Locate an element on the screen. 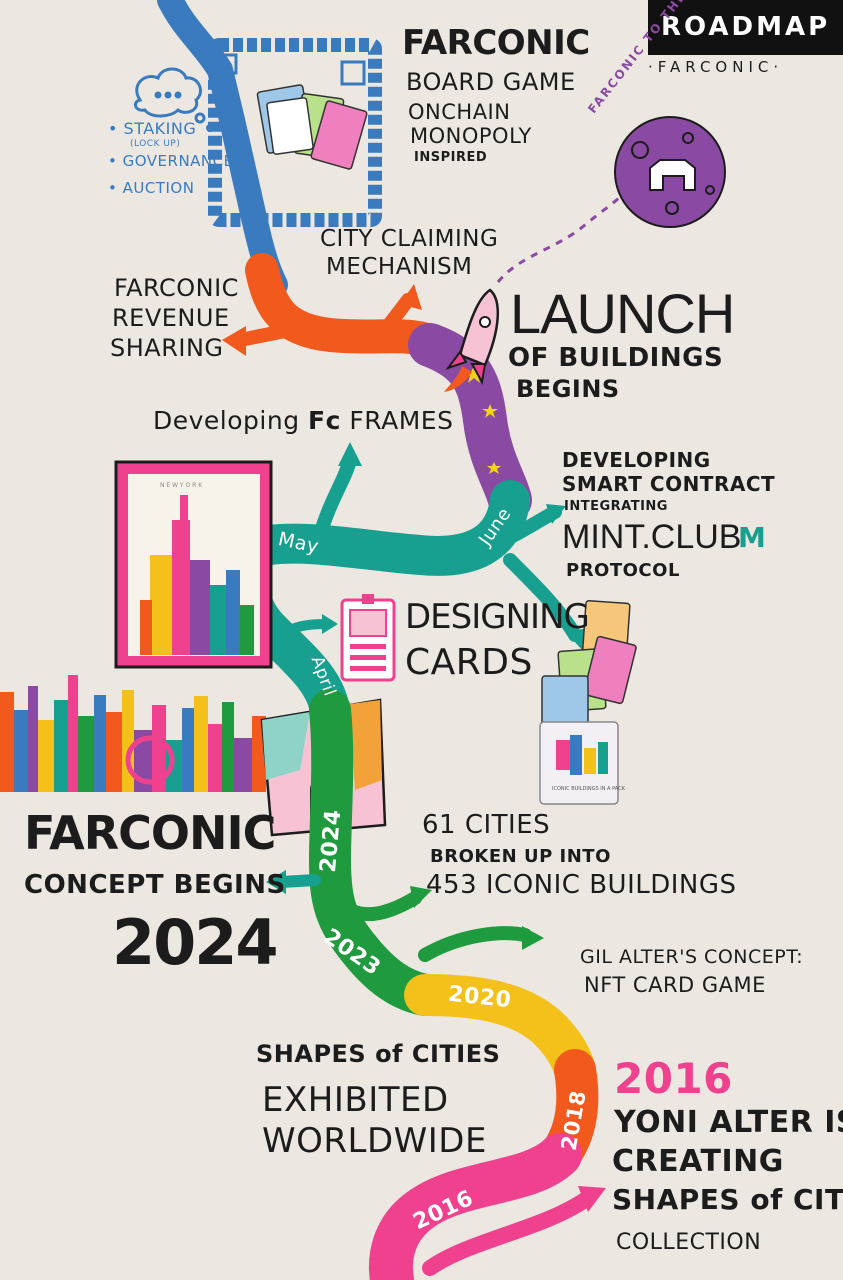 This screenshot has height=1280, width=843. frames-fc: Fc is located at coordinates (324, 420).